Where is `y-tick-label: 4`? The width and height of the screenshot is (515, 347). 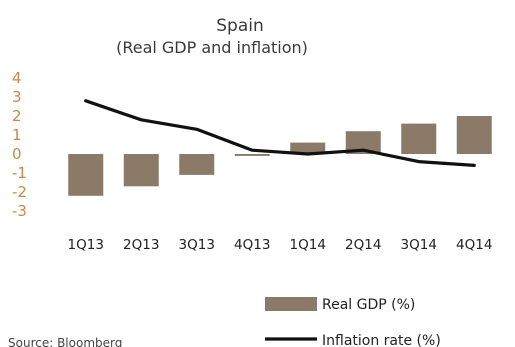 y-tick-label: 4 is located at coordinates (17, 78).